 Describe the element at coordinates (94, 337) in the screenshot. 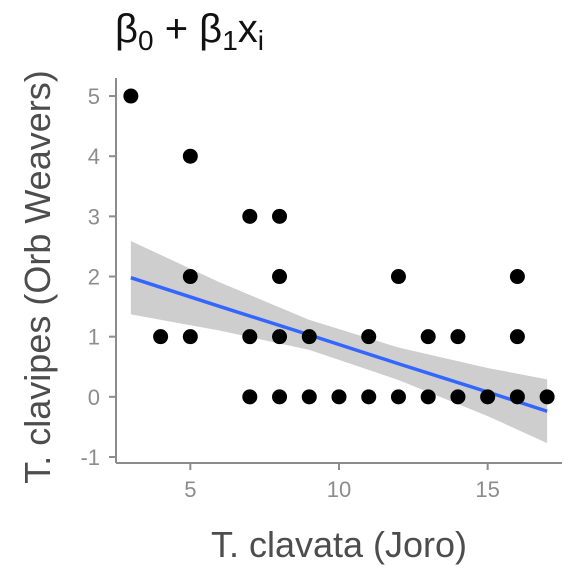

I see `y-tick-label: 1` at that location.